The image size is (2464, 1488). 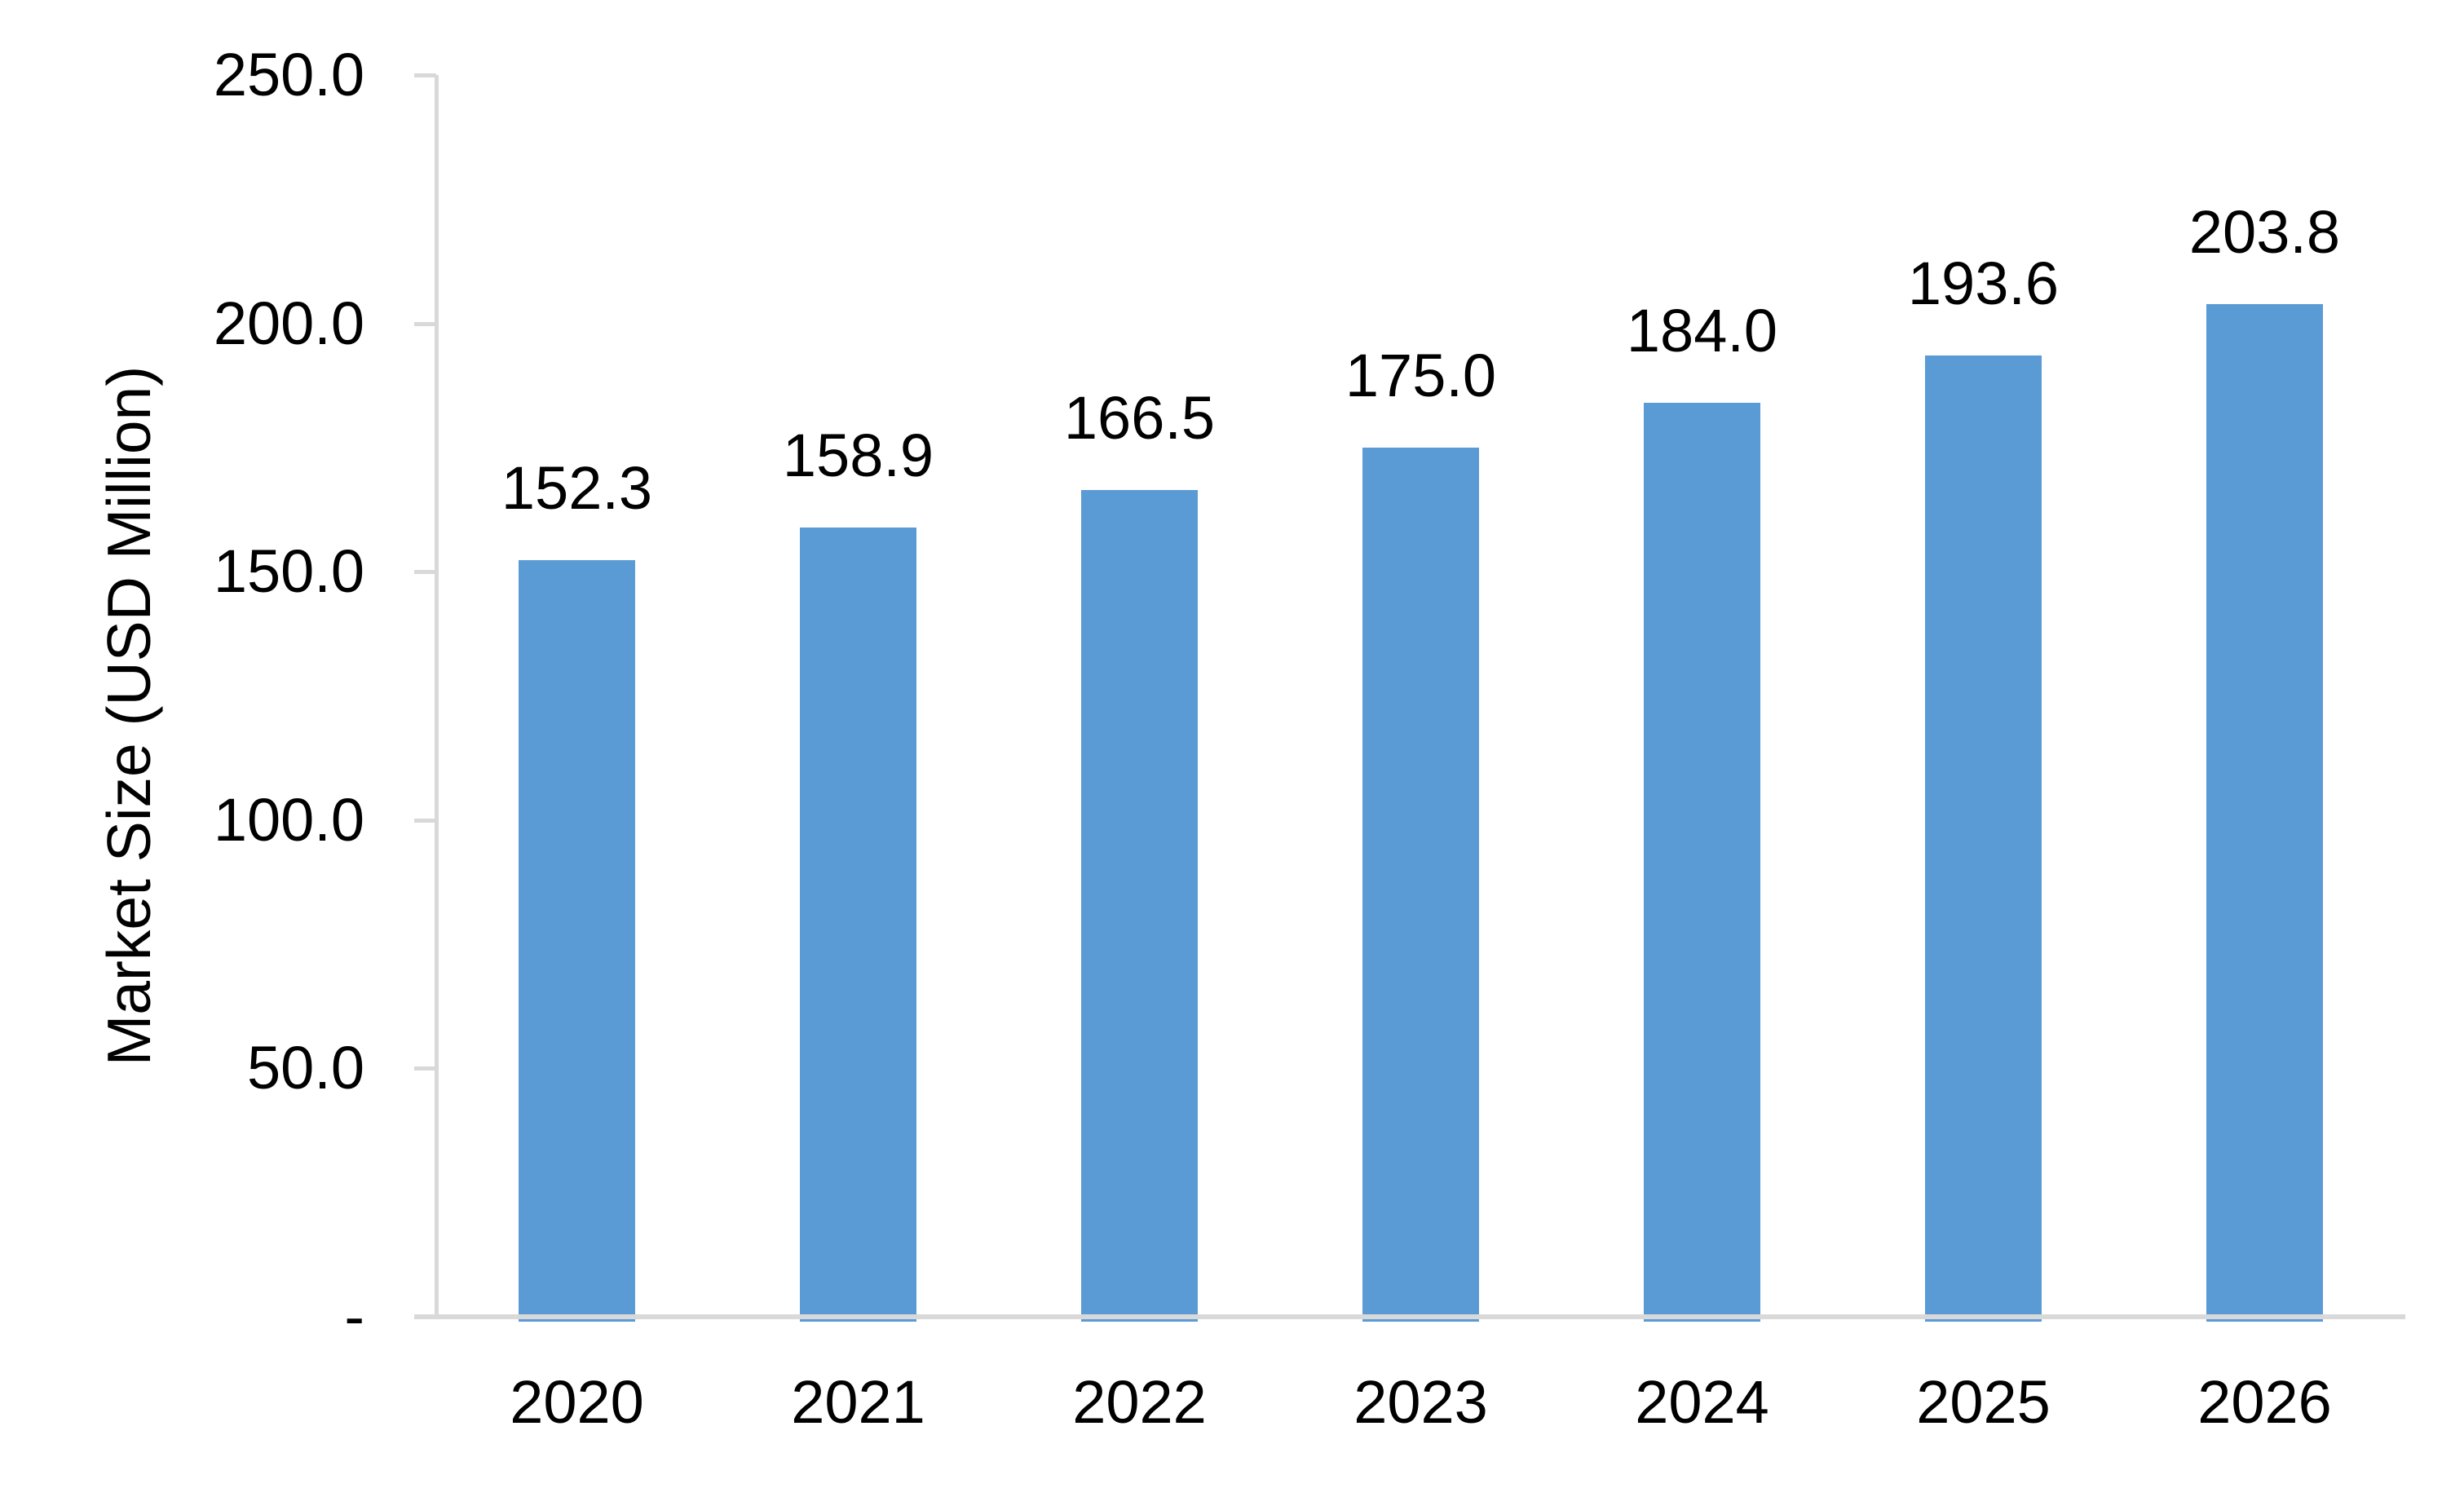 What do you see at coordinates (288, 571) in the screenshot?
I see `y-tick-label: 150.0` at bounding box center [288, 571].